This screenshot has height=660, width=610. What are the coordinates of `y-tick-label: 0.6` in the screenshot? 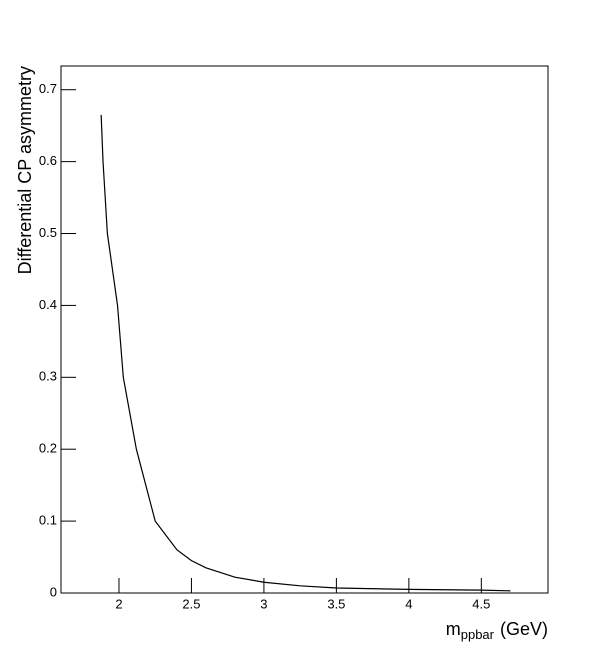 It's located at (48, 160).